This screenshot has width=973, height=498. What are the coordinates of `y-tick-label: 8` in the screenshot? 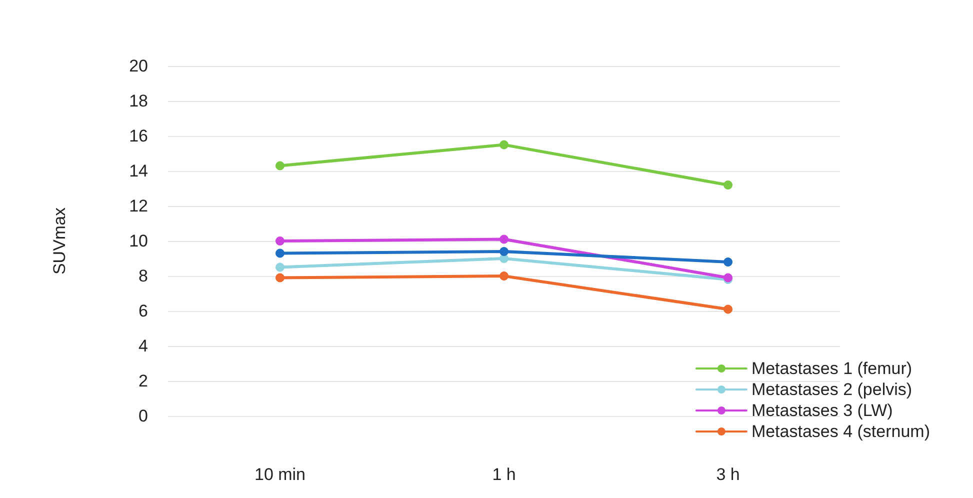 It's located at (143, 276).